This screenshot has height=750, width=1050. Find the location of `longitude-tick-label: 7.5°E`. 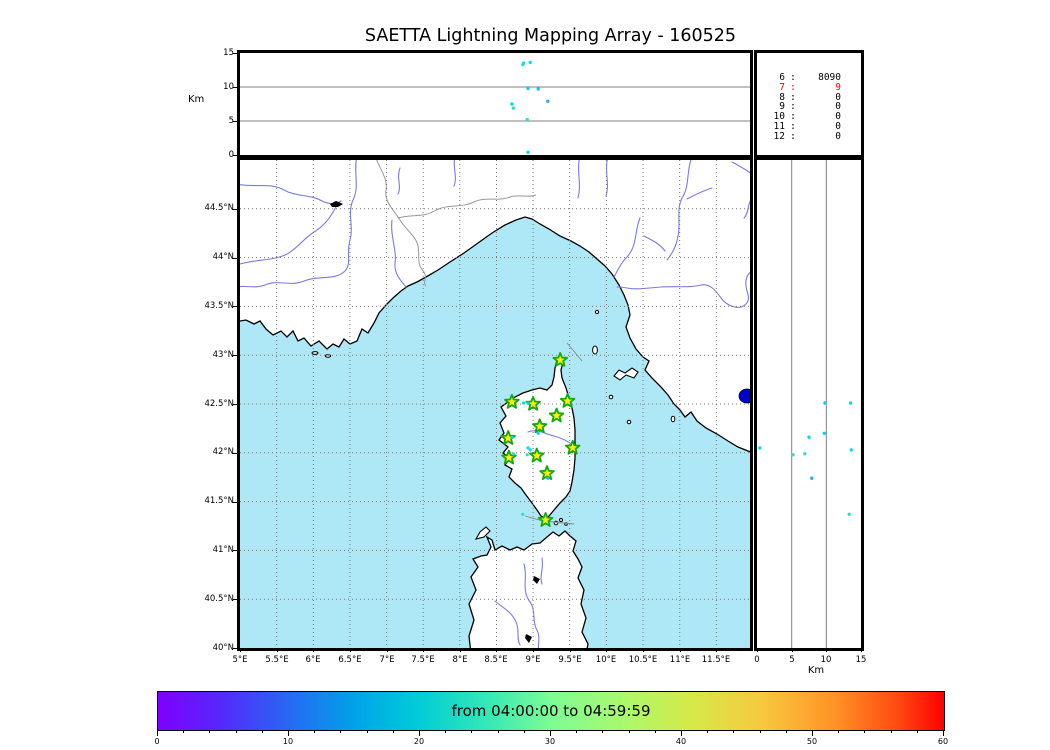

longitude-tick-label: 7.5°E is located at coordinates (423, 660).